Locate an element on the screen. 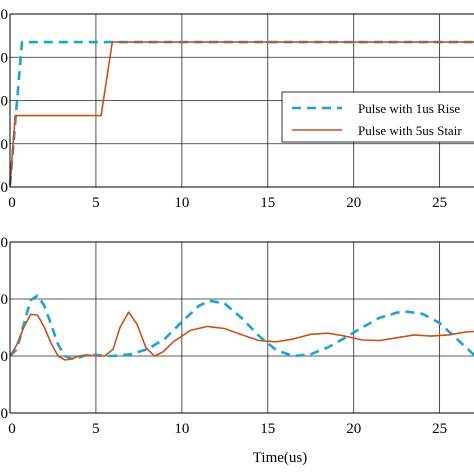 This screenshot has width=474, height=474. top-x-tick-labels: 0 5 10 15 20 25 is located at coordinates (227, 203).